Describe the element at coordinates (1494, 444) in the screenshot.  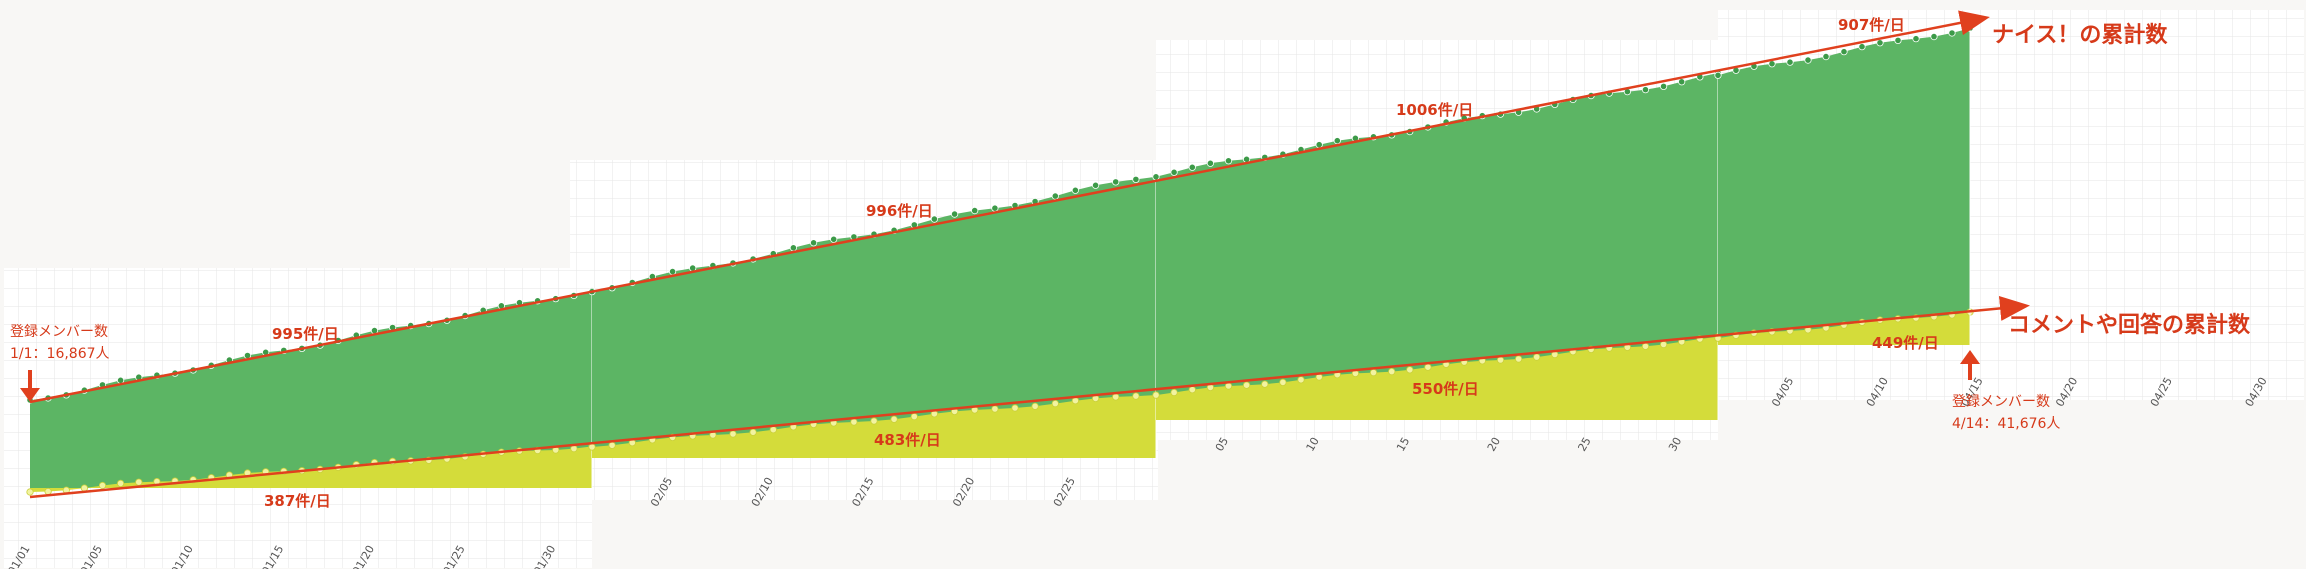
I see `x-tick-label: 20` at that location.